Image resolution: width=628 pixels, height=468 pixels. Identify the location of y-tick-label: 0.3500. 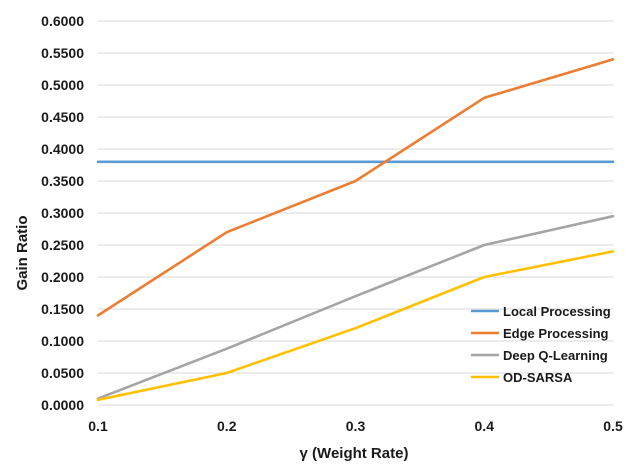
(62, 181).